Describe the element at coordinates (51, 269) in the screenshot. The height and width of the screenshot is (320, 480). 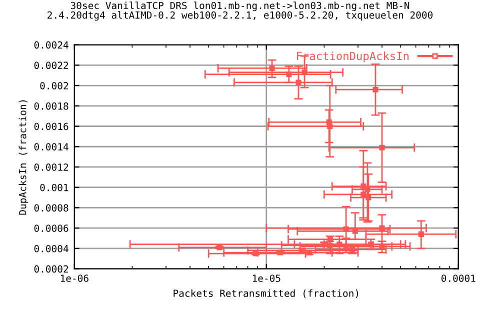
I see `y-tick-label: 0.0002` at that location.